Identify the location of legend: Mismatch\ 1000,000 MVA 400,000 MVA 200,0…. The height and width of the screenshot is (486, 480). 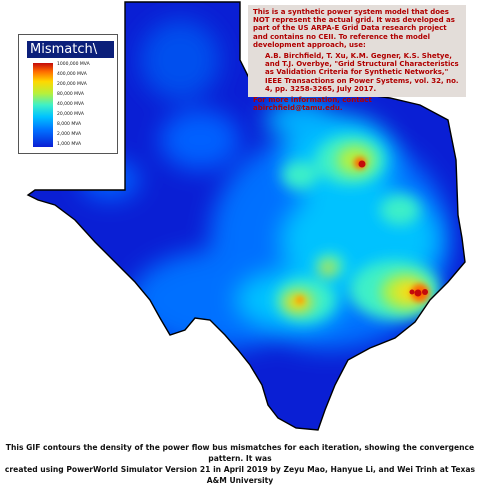
(68, 94).